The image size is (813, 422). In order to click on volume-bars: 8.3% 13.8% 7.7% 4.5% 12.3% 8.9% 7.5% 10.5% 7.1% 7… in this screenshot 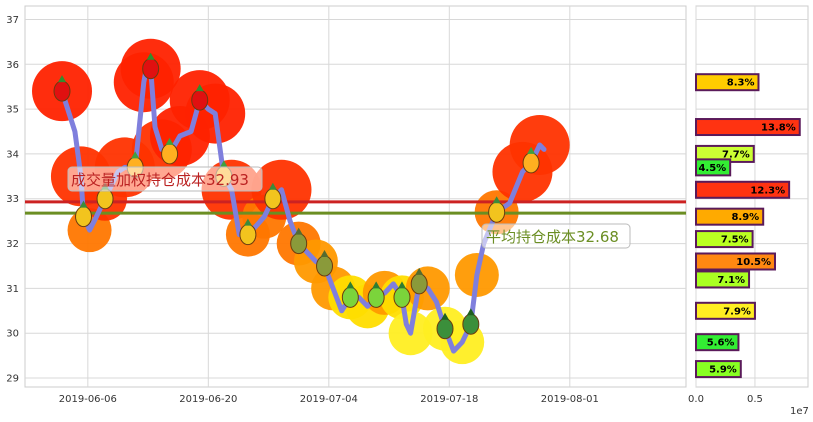, I will do `click(748, 226)`.